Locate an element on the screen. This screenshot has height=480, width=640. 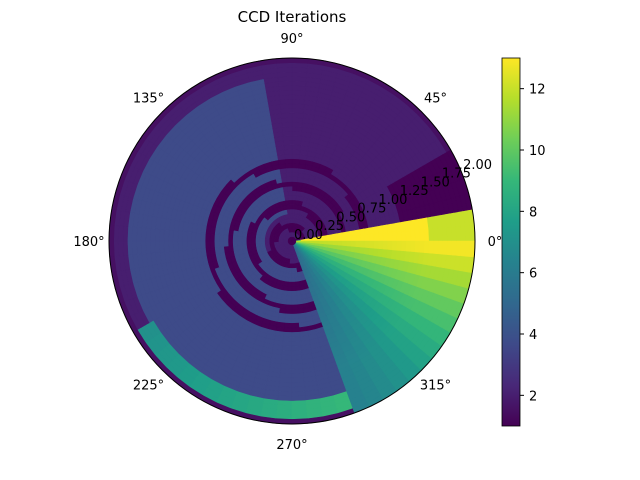
r-tick-label: 0.75 is located at coordinates (371, 209).